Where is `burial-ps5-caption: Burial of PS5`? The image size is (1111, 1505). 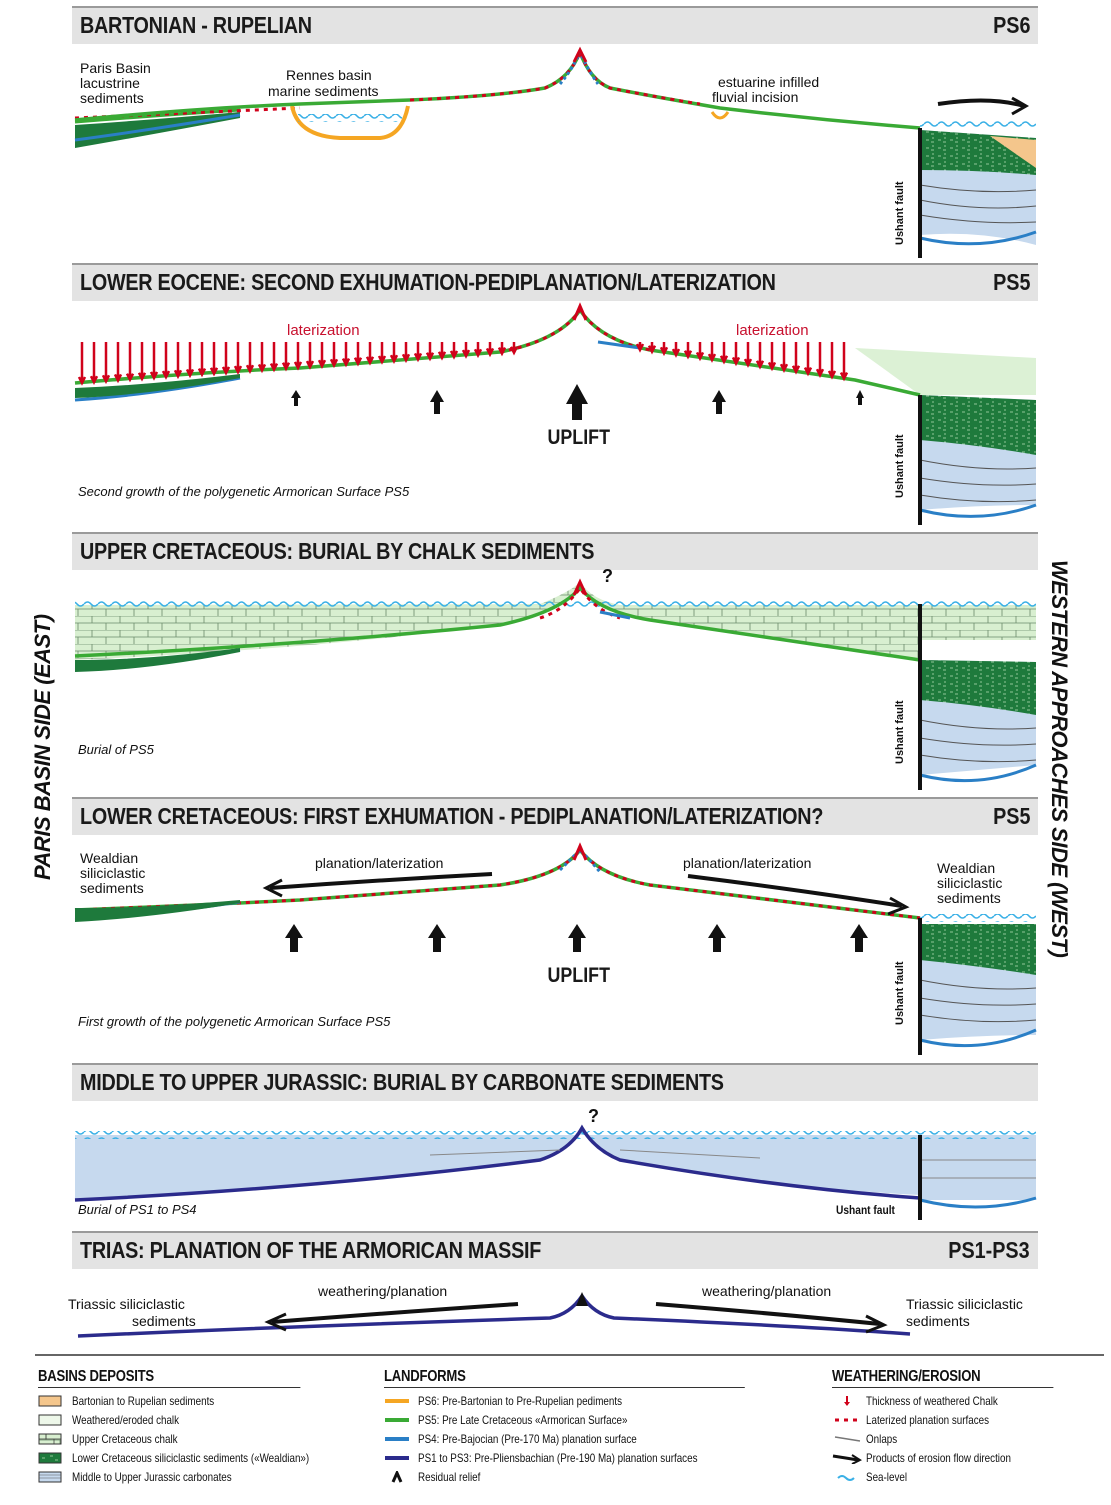
burial-ps5-caption: Burial of PS5 is located at coordinates (116, 749).